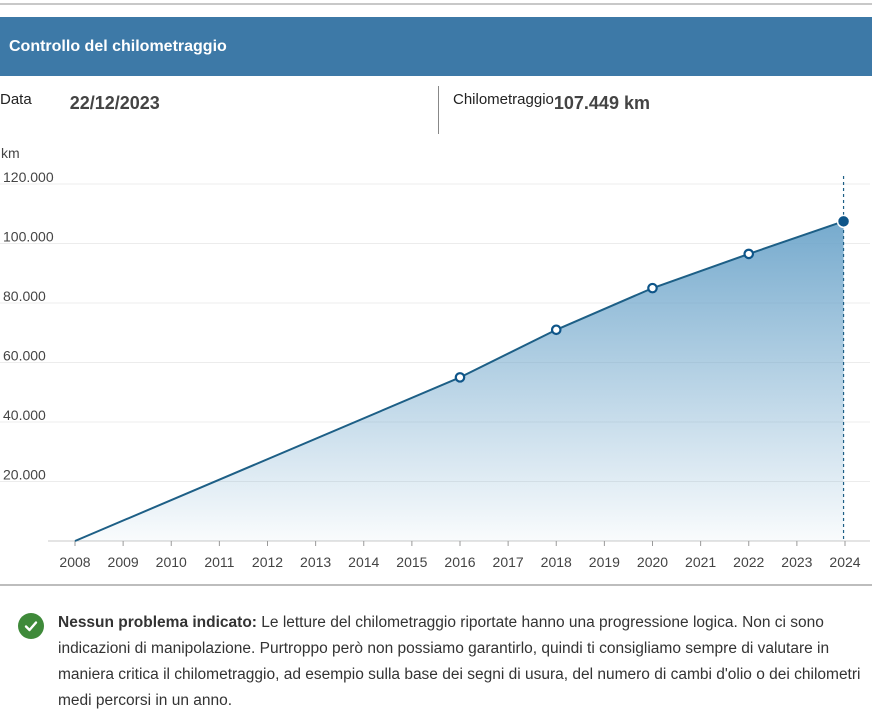 The image size is (872, 726). What do you see at coordinates (114, 103) in the screenshot?
I see `date-value: 22/12/2023` at bounding box center [114, 103].